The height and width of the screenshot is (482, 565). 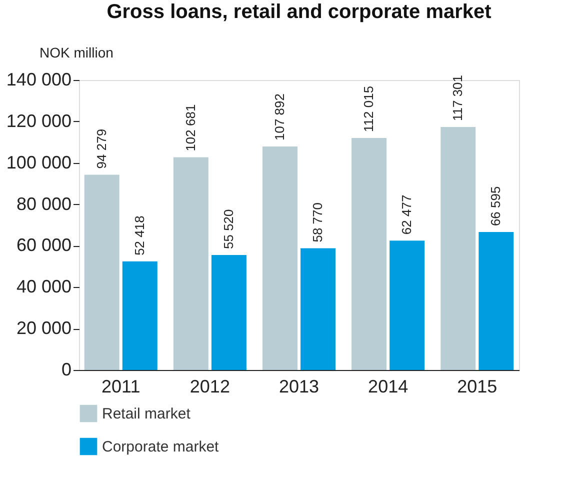 What do you see at coordinates (406, 214) in the screenshot?
I see `data-label: 62 477` at bounding box center [406, 214].